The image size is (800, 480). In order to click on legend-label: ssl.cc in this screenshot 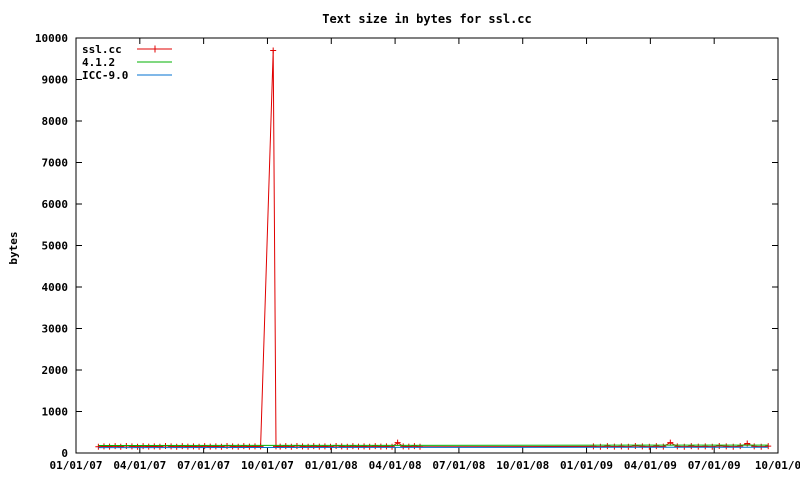, I will do `click(102, 49)`.